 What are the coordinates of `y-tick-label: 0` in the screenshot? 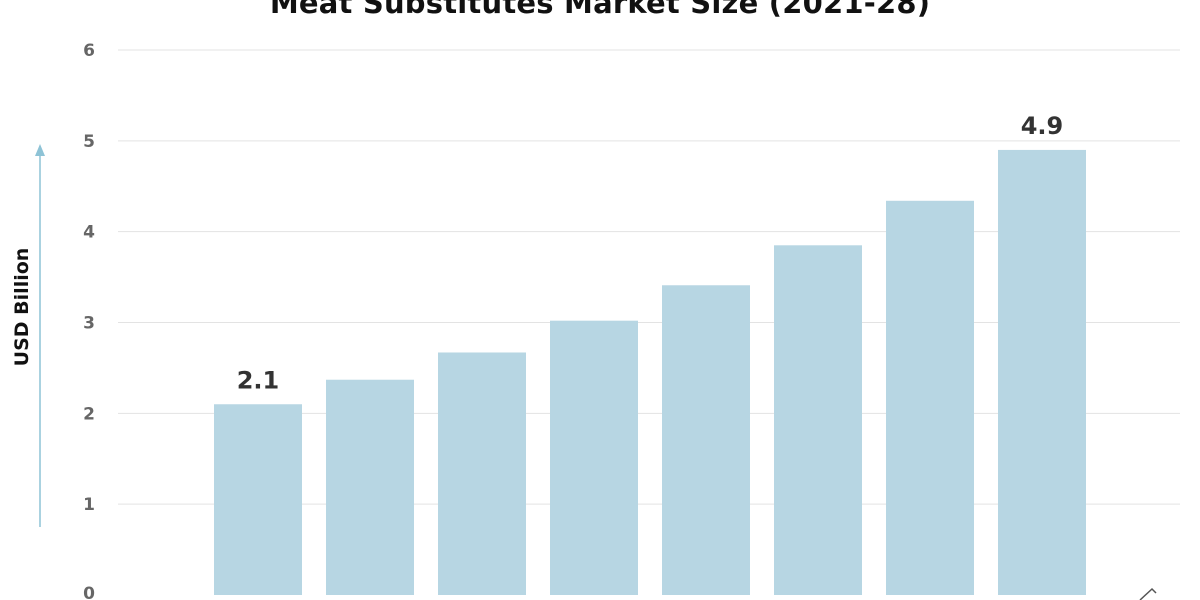 It's located at (89, 592).